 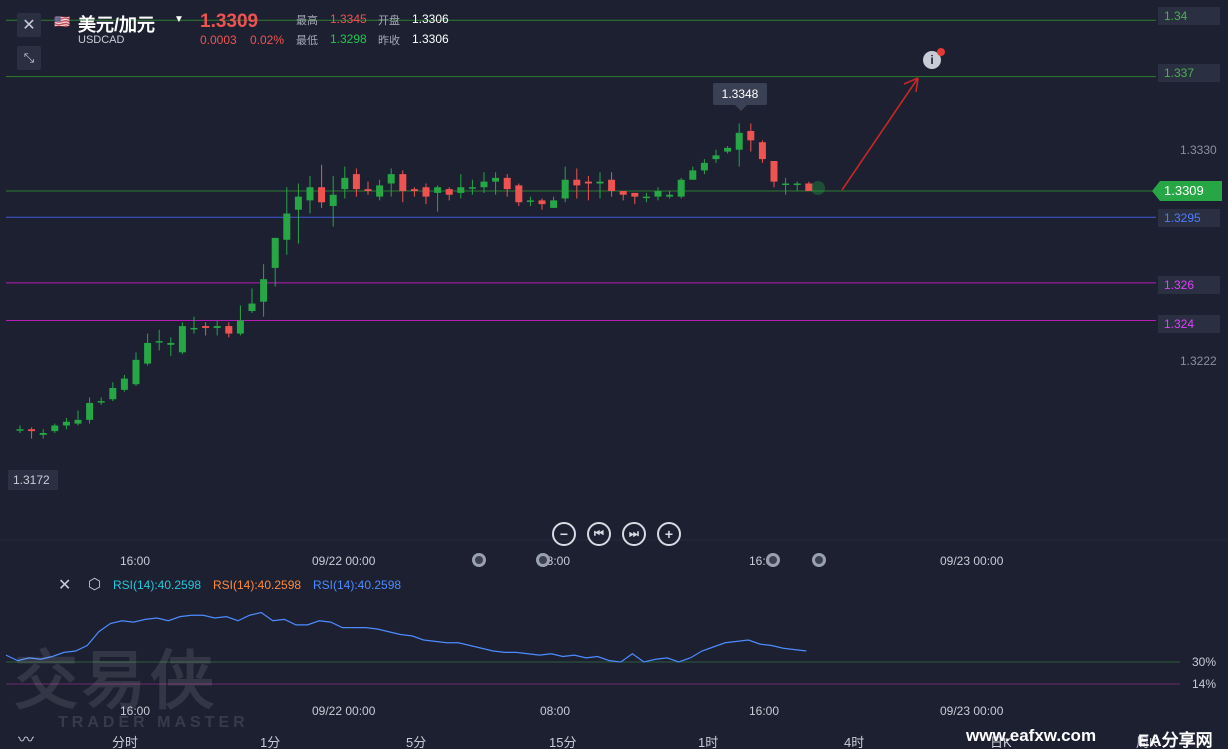 I want to click on close-icon: ✕, so click(x=29, y=25).